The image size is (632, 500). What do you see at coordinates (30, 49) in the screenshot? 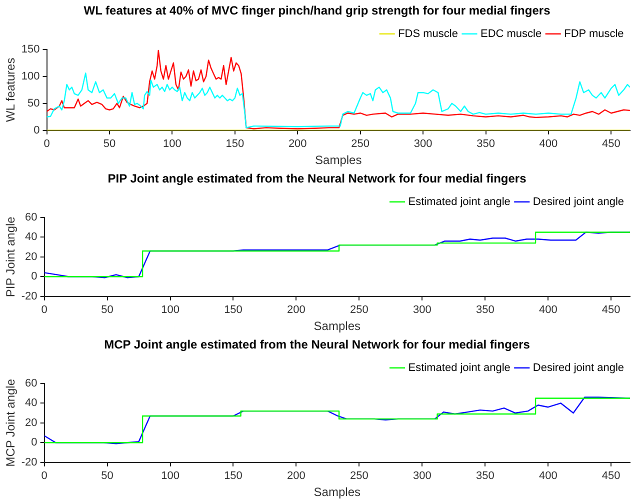
I see `y-tick-label: 150` at bounding box center [30, 49].